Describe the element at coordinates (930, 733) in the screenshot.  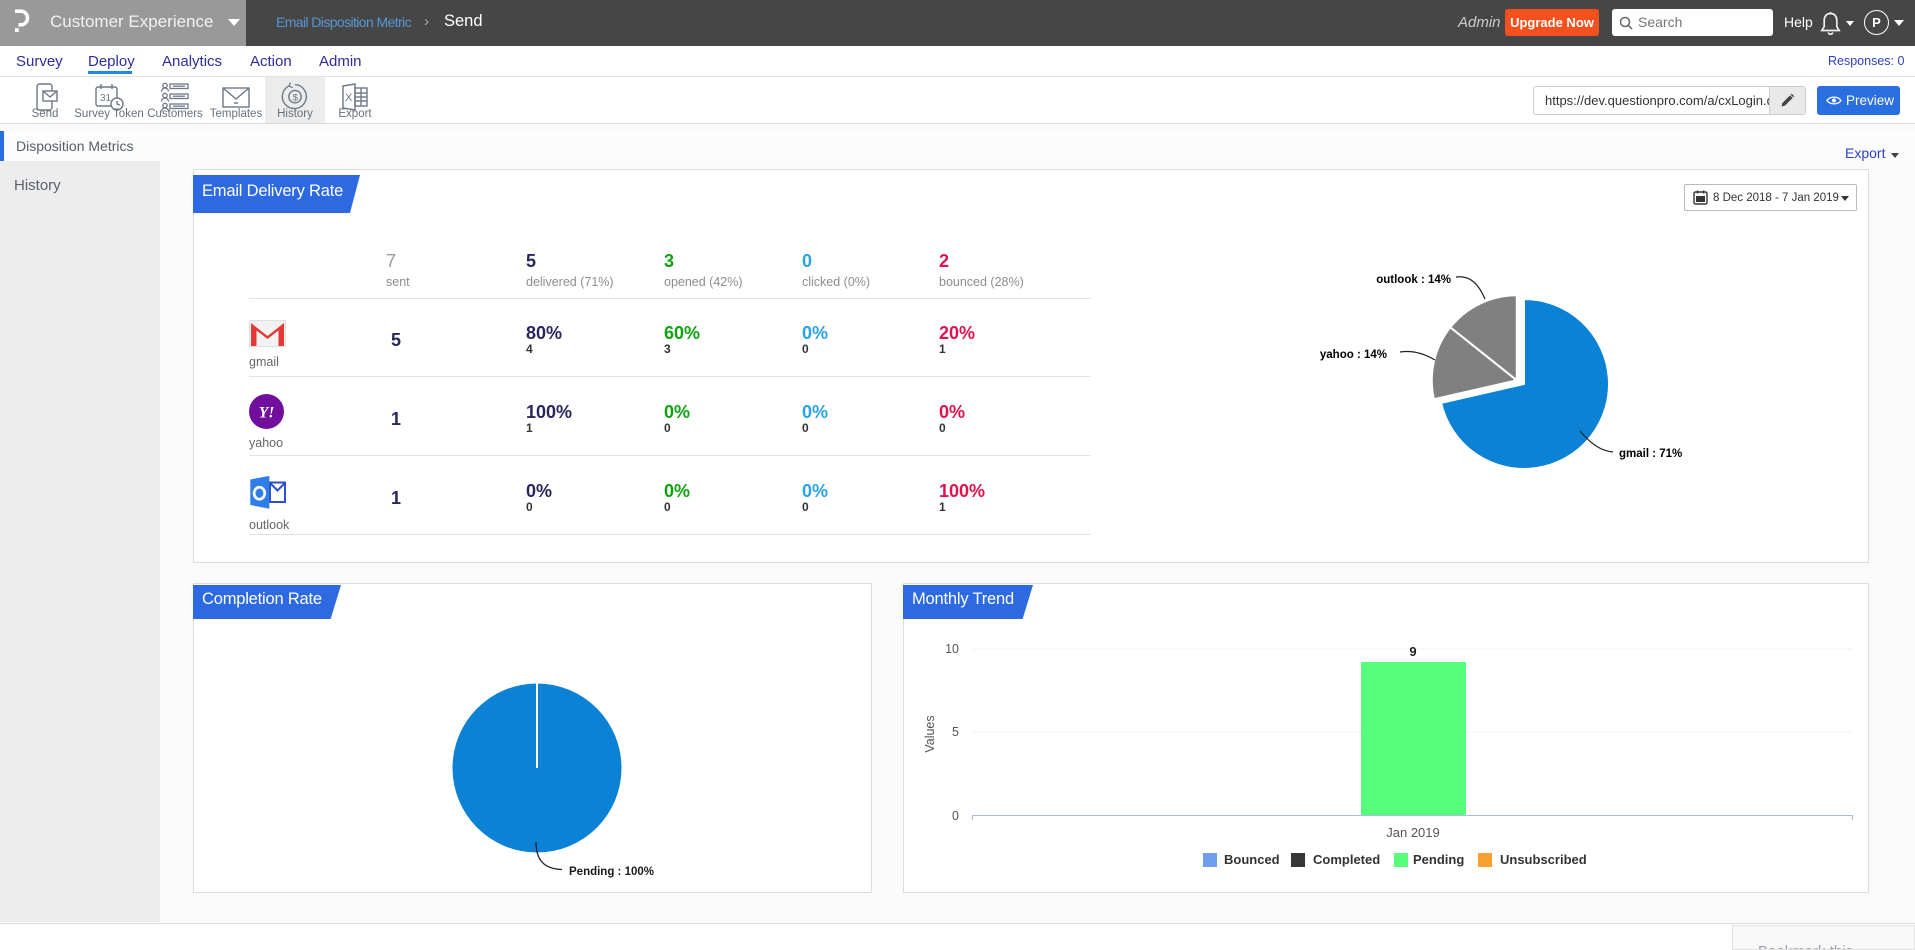
I see `svg-text: Values` at that location.